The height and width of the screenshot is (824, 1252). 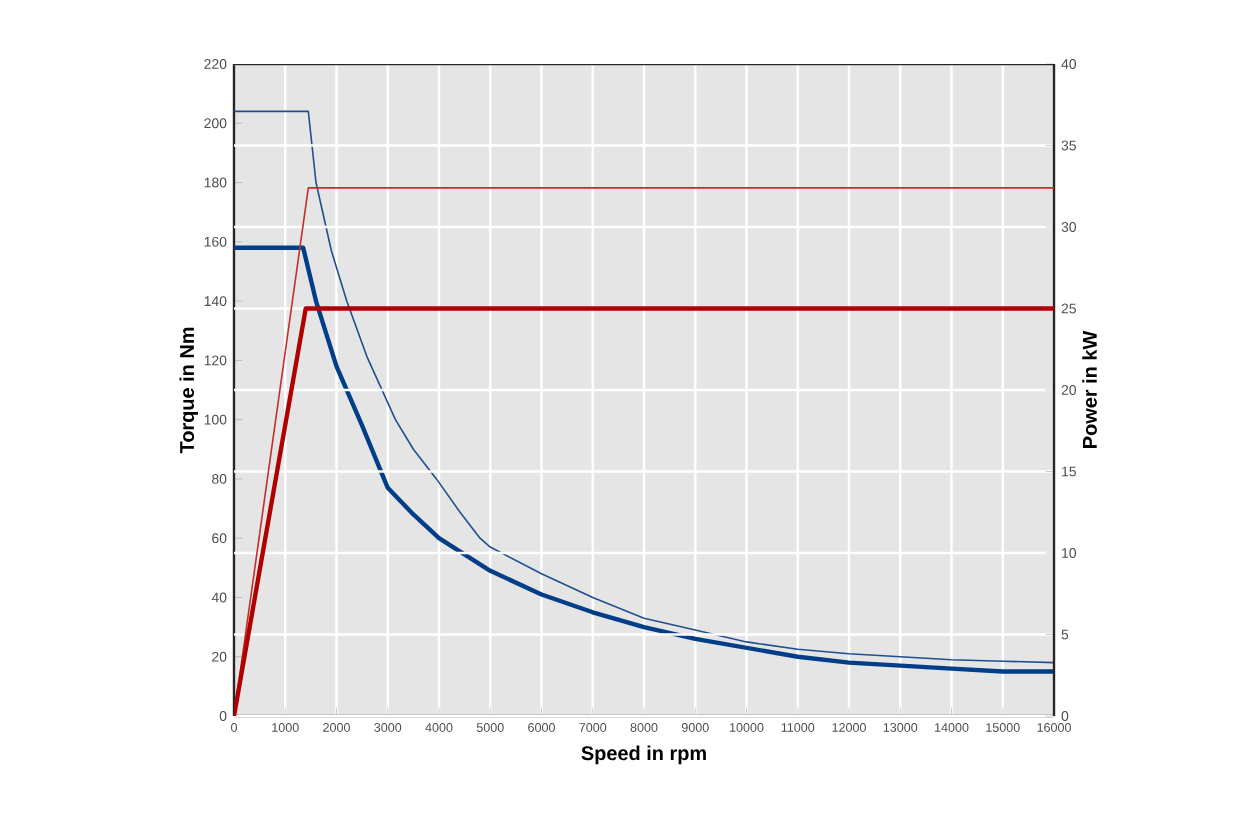 What do you see at coordinates (643, 755) in the screenshot?
I see `x-axis-title: Speed in rpm` at bounding box center [643, 755].